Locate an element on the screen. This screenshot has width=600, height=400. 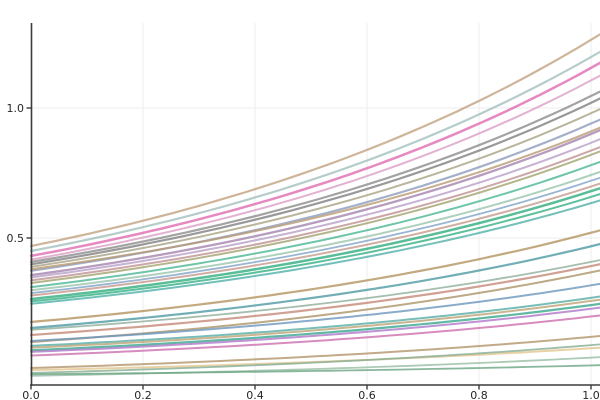
x-tick-label: 0.8 is located at coordinates (479, 394).